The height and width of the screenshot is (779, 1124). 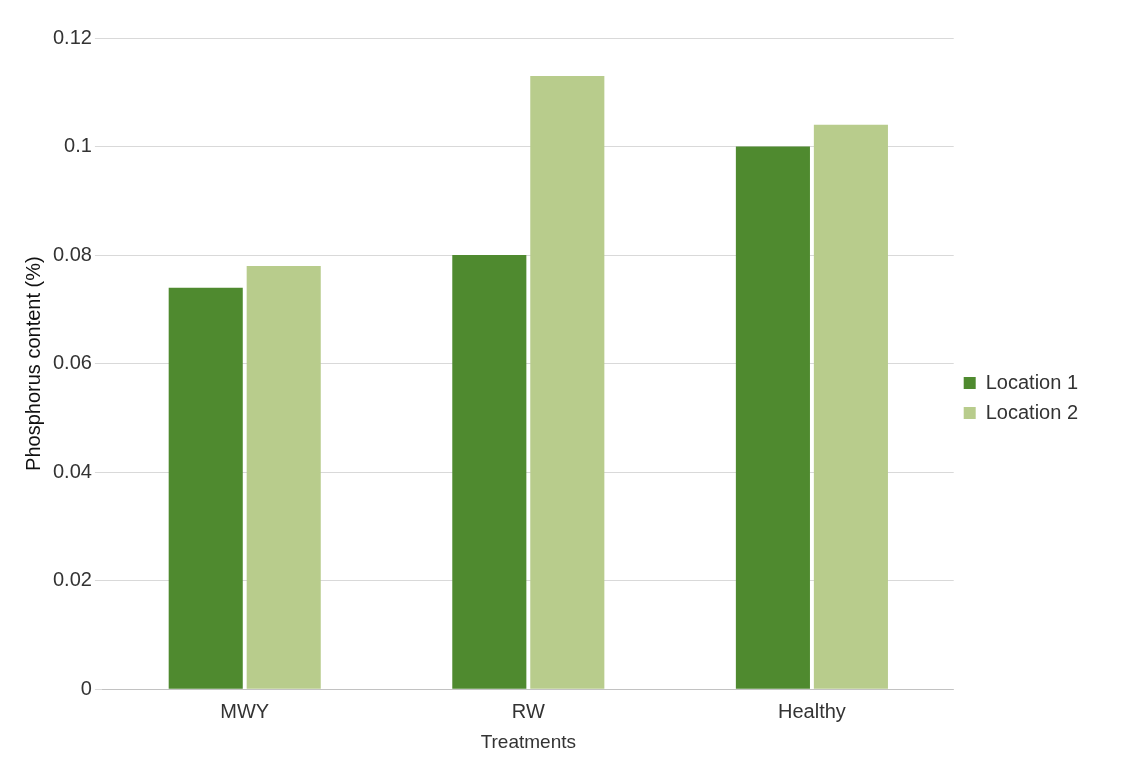 I want to click on y-tick-label: 0.02, so click(x=72, y=579).